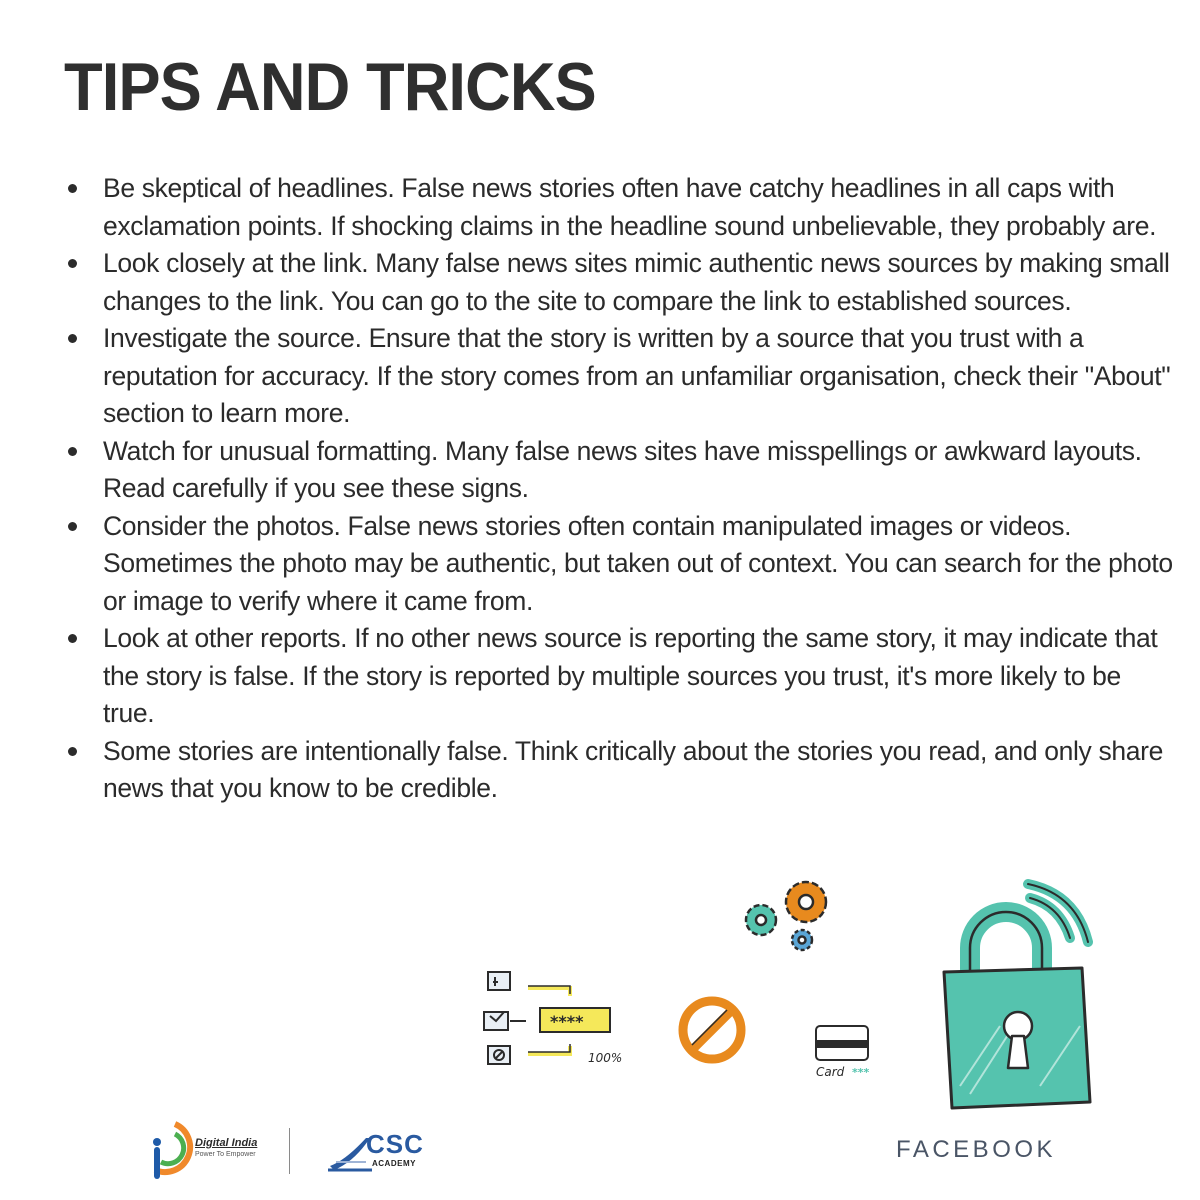 This screenshot has height=1200, width=1200. Describe the element at coordinates (605, 1058) in the screenshot. I see `percent-label: 100%` at that location.